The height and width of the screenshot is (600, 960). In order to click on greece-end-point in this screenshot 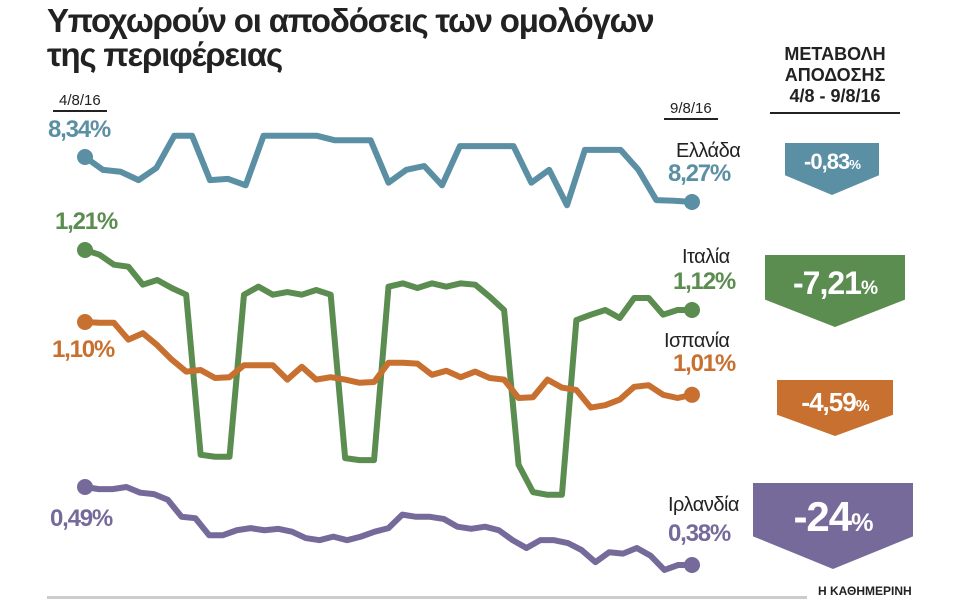, I will do `click(692, 202)`.